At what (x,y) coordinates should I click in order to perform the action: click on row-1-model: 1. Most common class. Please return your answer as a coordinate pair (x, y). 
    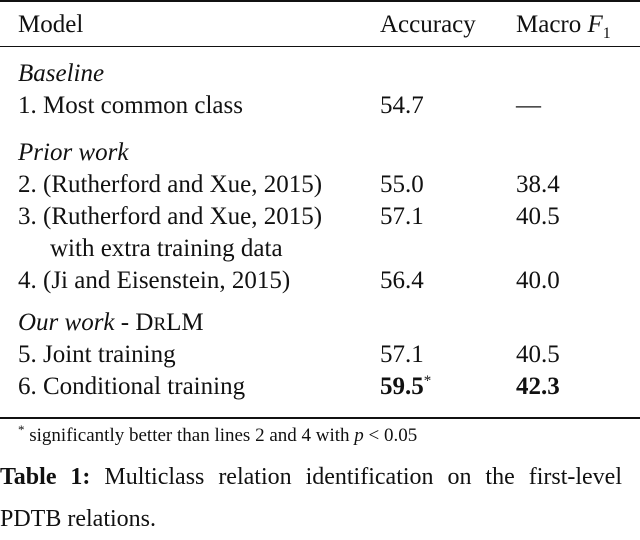
    Looking at the image, I should click on (130, 105).